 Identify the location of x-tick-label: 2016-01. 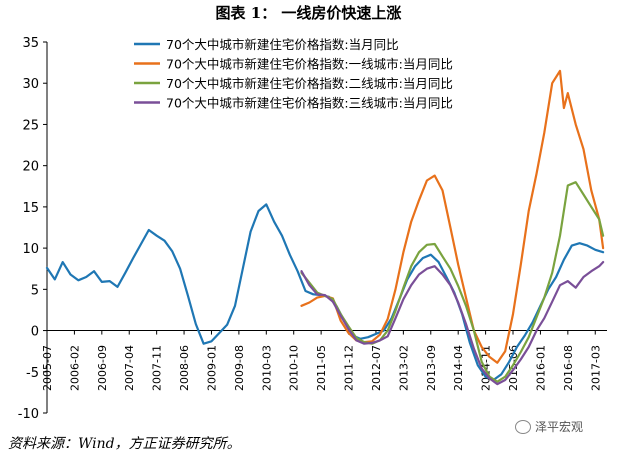
(540, 368).